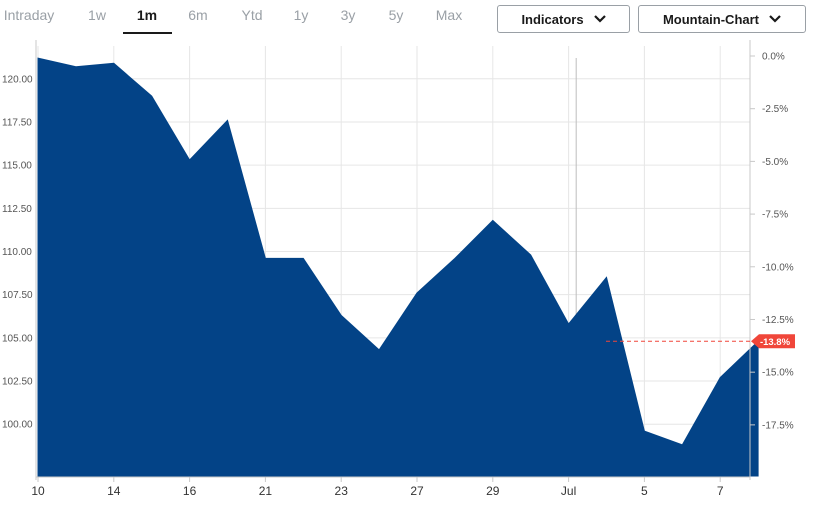  Describe the element at coordinates (97, 15) in the screenshot. I see `range-tab-1w: 1w` at that location.